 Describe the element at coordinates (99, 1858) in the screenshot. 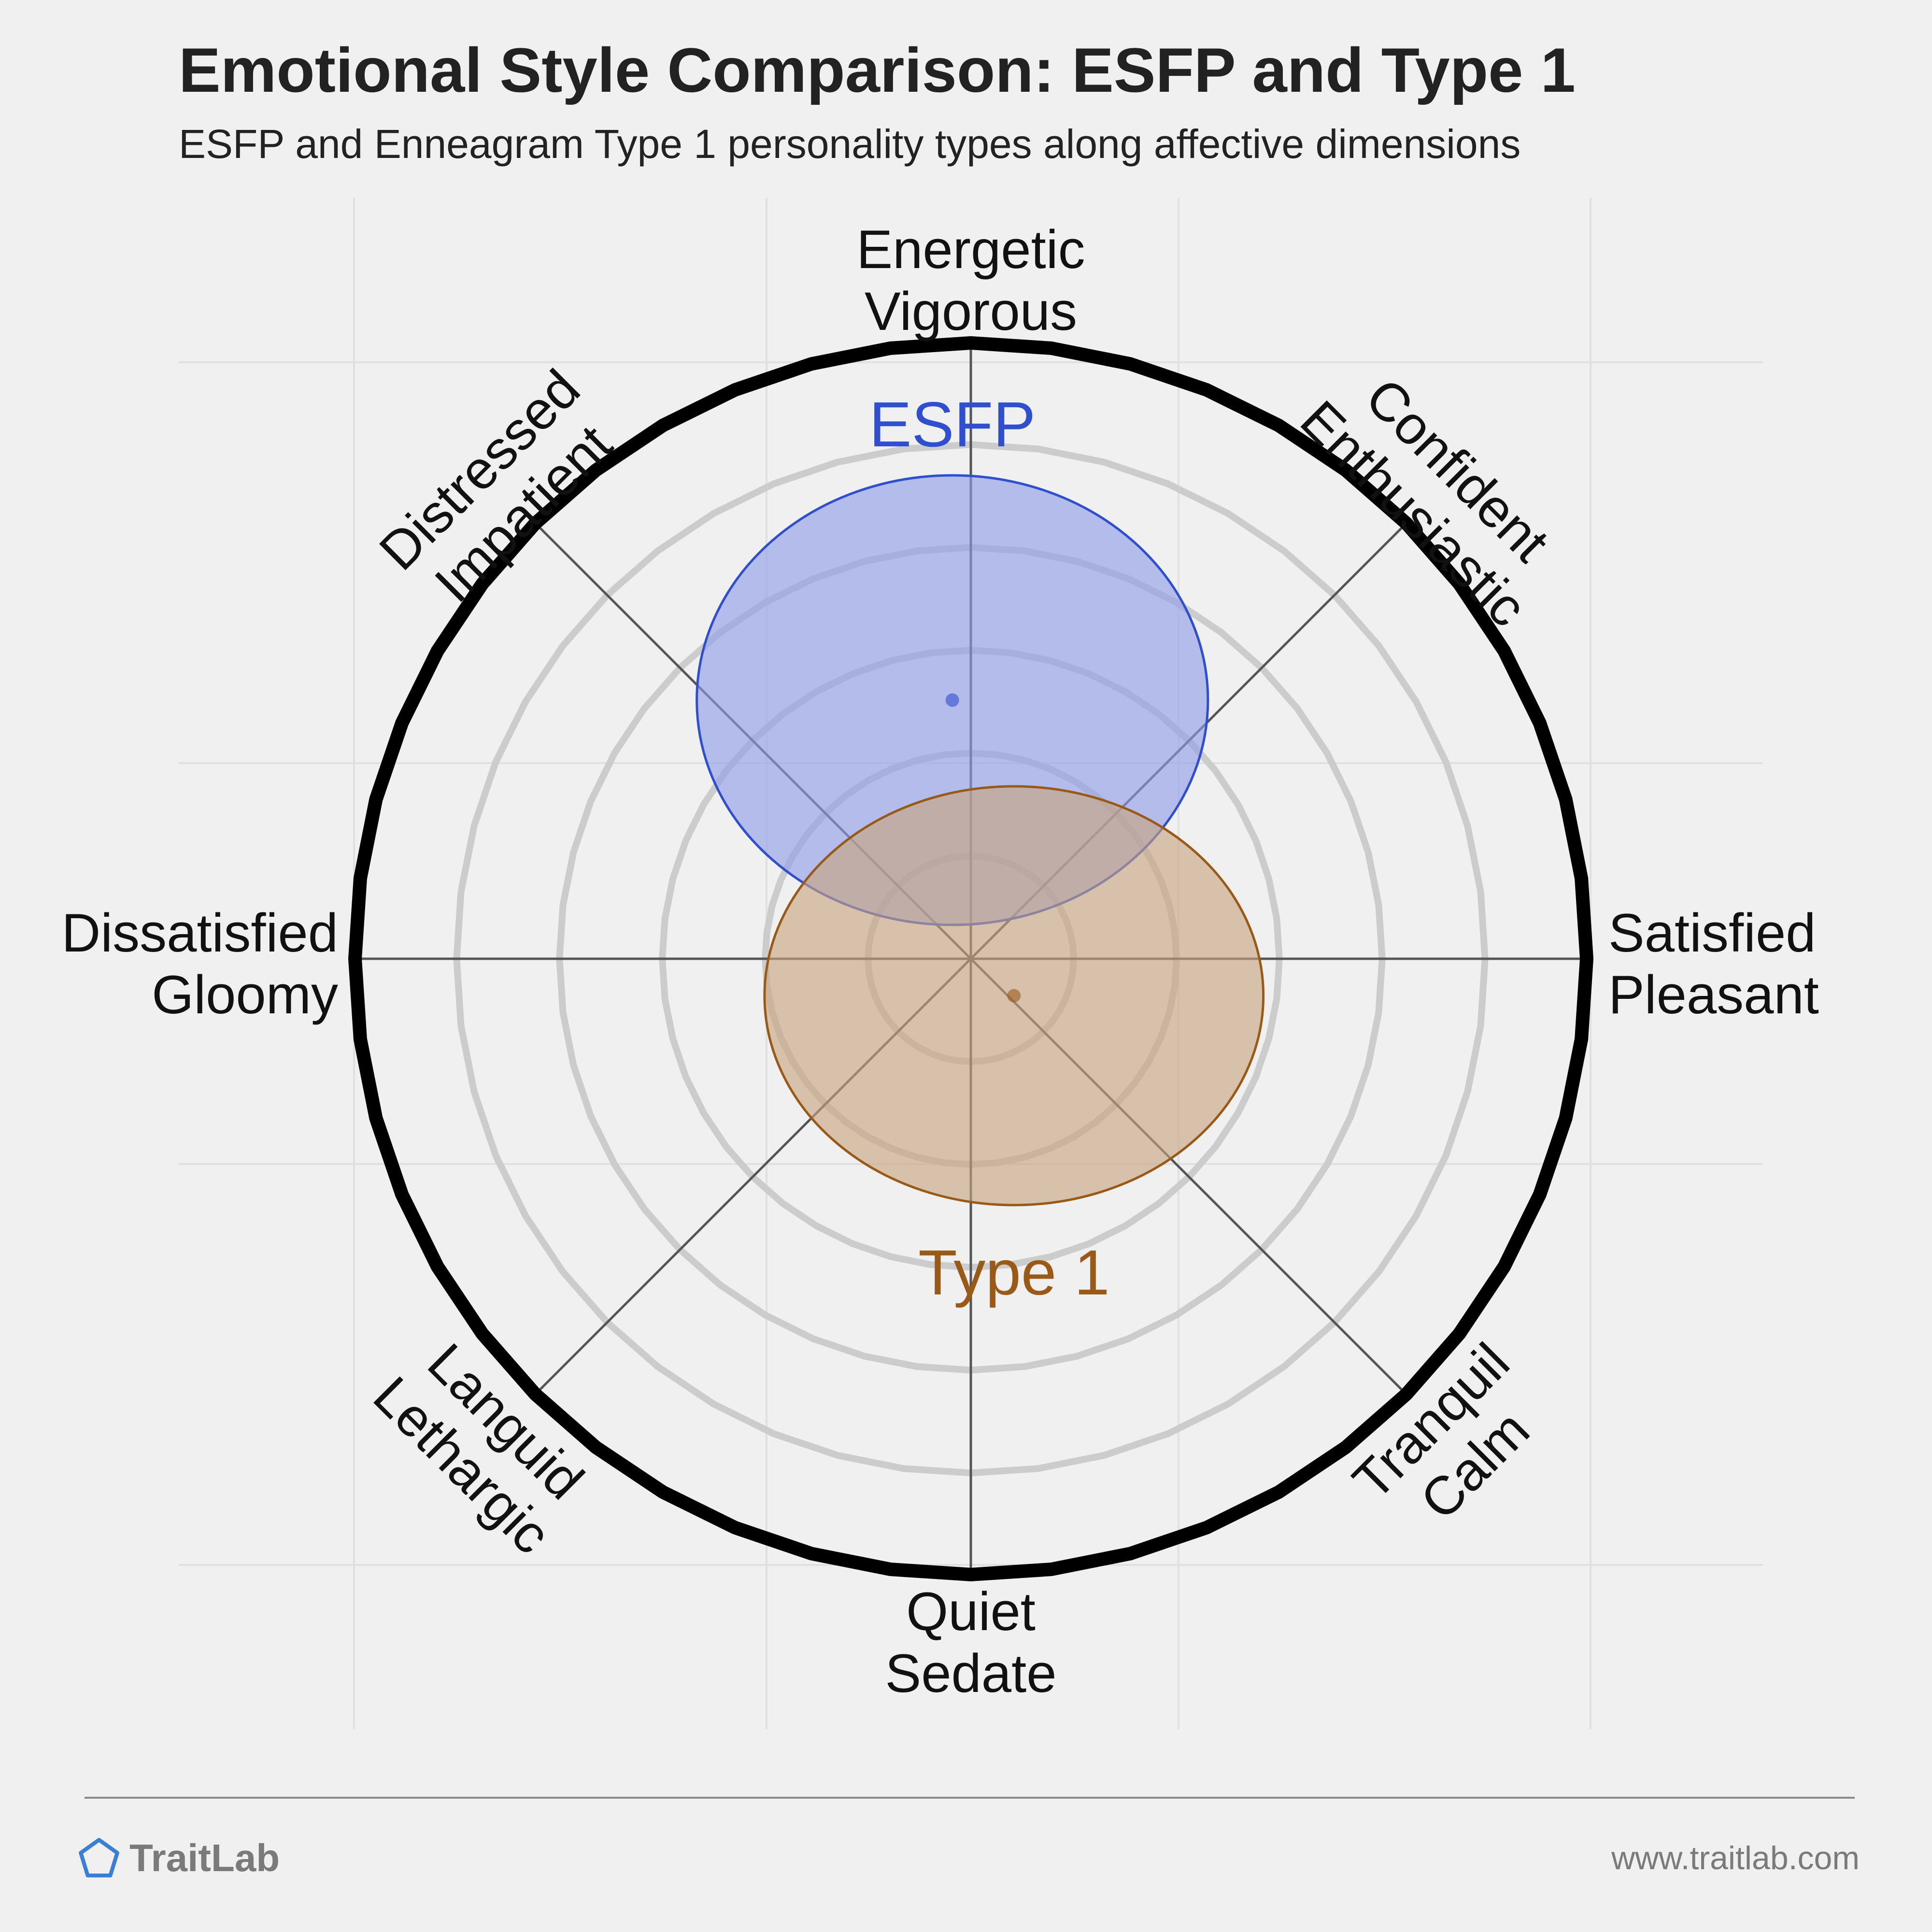

I see `pentagon-logo-icon` at that location.